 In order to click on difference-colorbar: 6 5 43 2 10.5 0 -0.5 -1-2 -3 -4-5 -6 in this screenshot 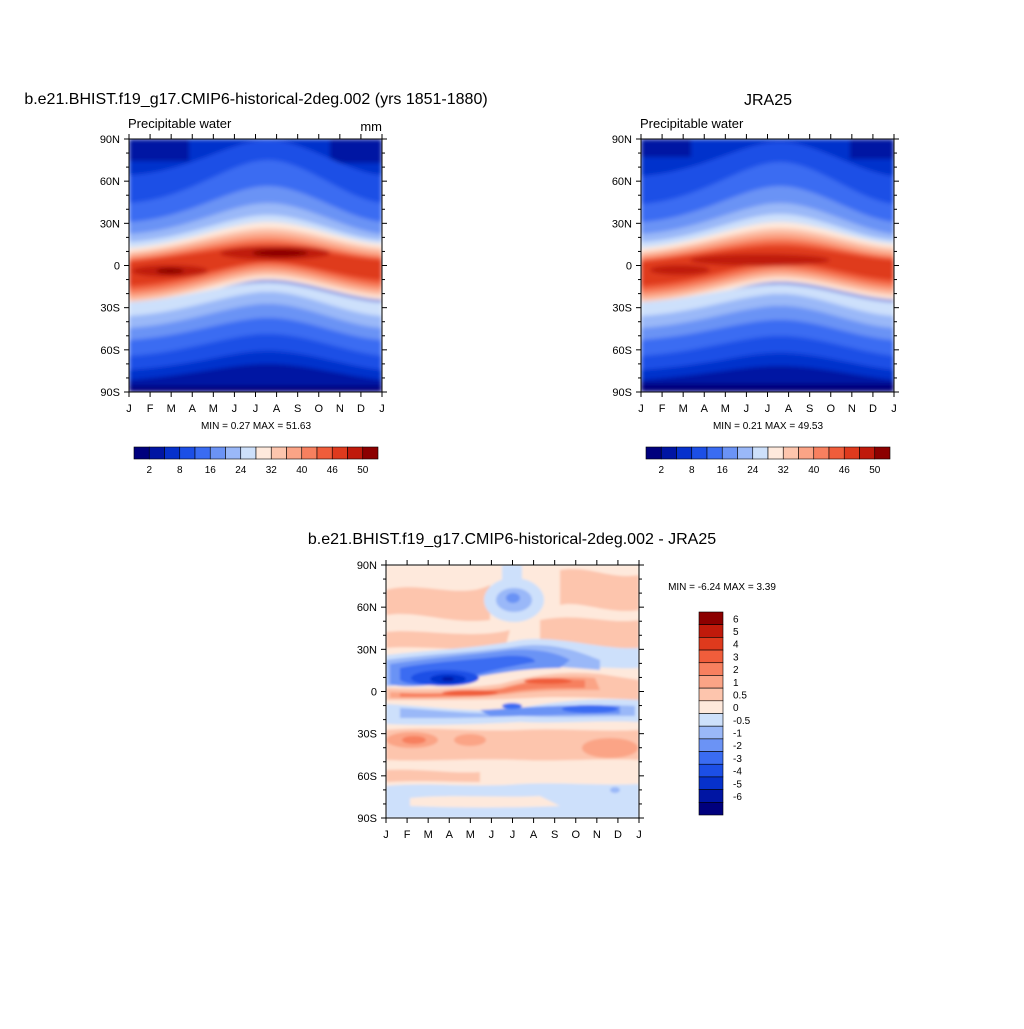, I will do `click(724, 713)`.